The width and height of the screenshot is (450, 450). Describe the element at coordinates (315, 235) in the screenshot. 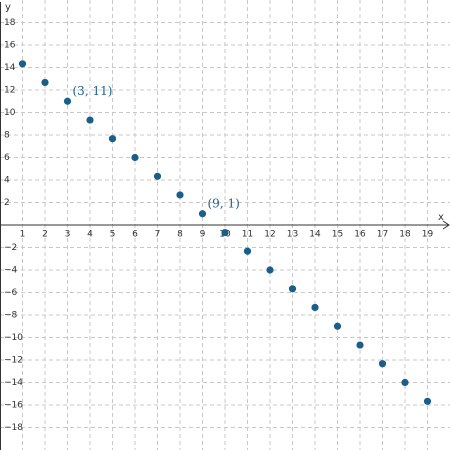

I see `x-tick-label: 14` at that location.